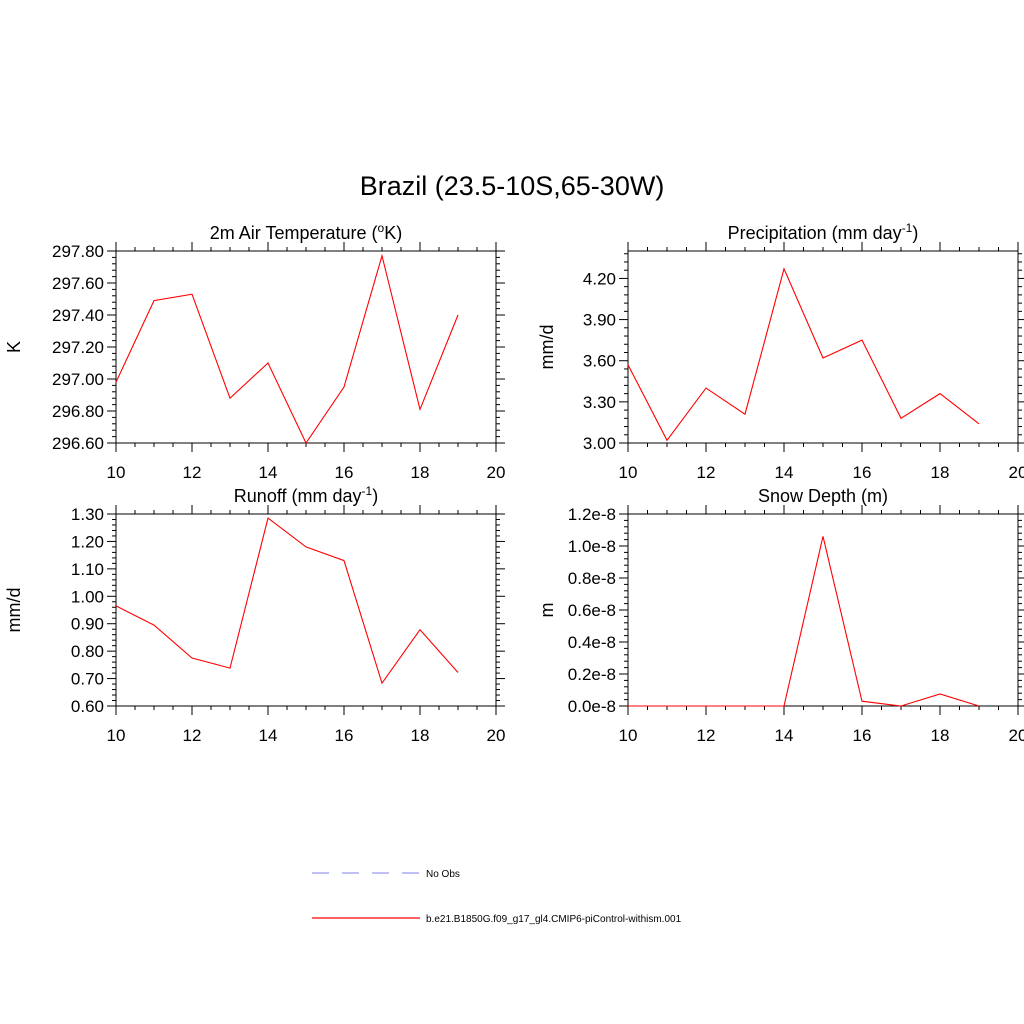 The height and width of the screenshot is (1024, 1024). I want to click on y-tick-label: 0.6e-8, so click(592, 610).